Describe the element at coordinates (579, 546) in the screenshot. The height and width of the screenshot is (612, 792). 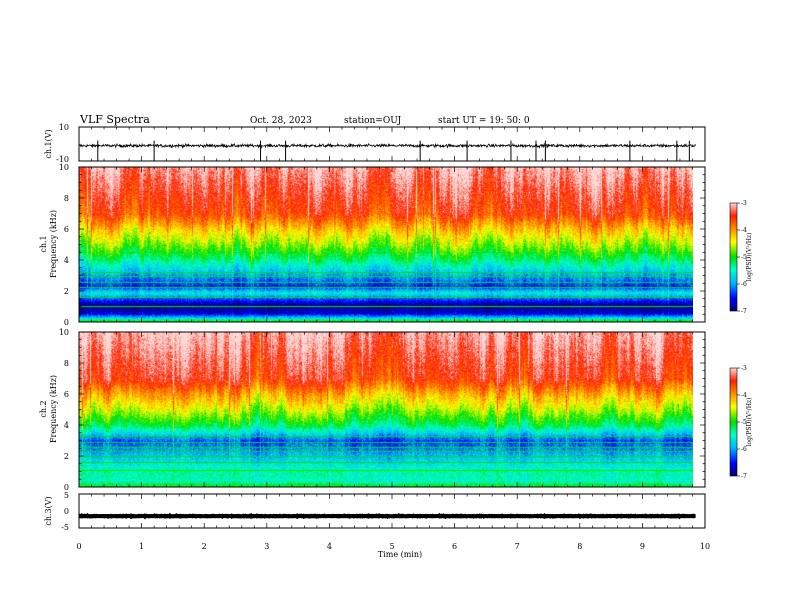
I see `time-tick-label: 8` at that location.